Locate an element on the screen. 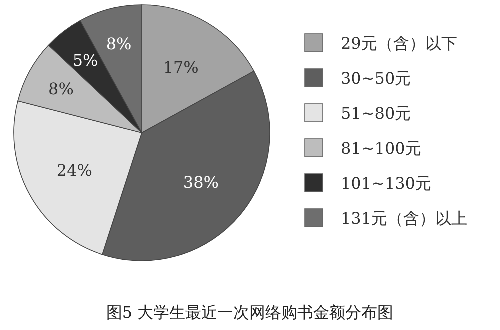 This screenshot has height=330, width=500. legend-label: 81~100元 is located at coordinates (381, 148).